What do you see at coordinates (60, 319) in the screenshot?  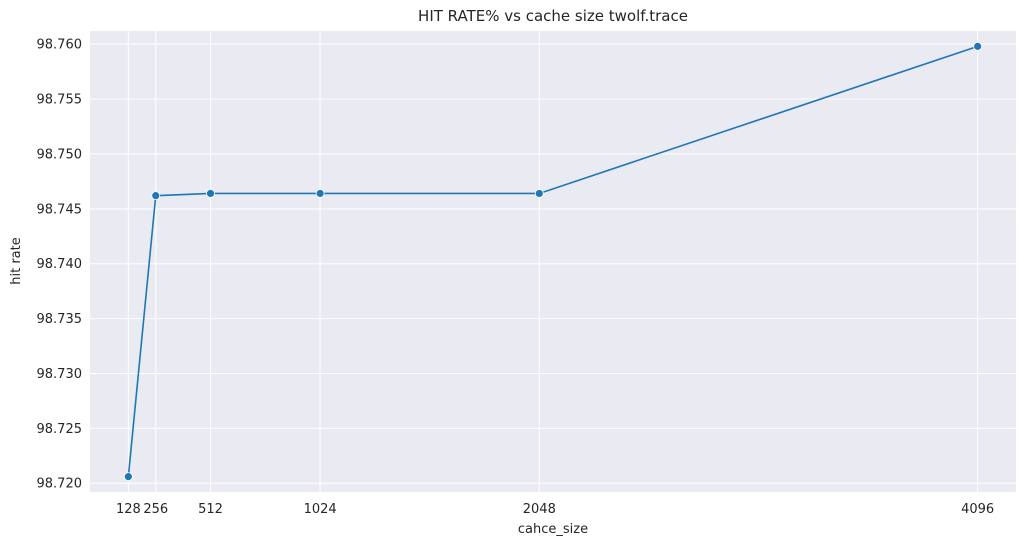 I see `y-tick-label: 98.735` at bounding box center [60, 319].